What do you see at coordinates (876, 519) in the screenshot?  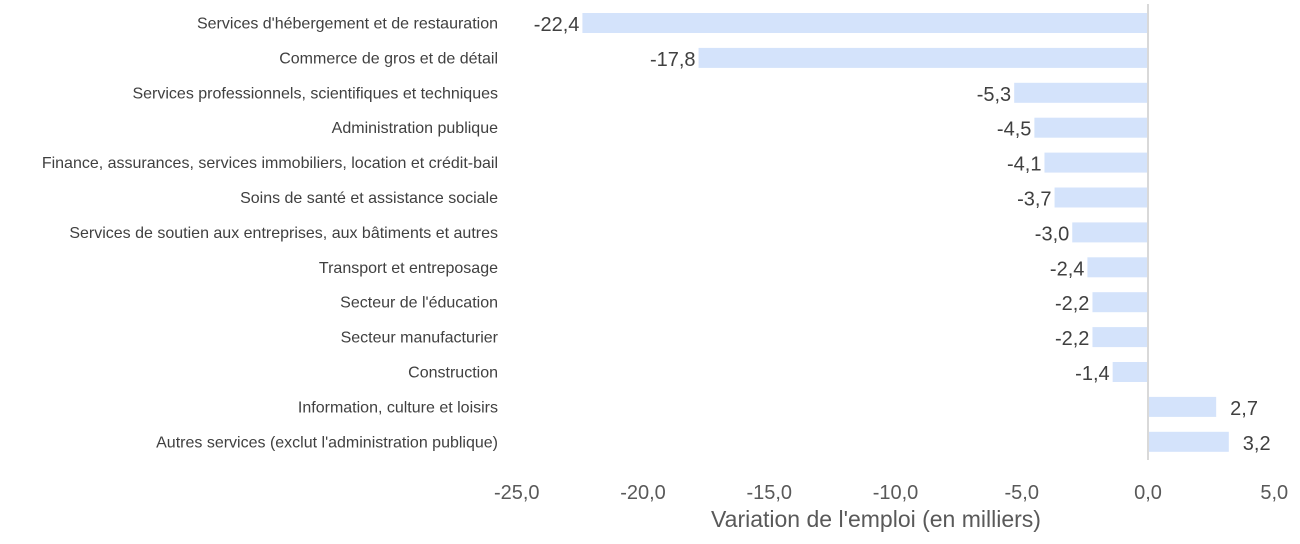 I see `x-axis-title: Variation de l'emploi (en milliers)` at bounding box center [876, 519].